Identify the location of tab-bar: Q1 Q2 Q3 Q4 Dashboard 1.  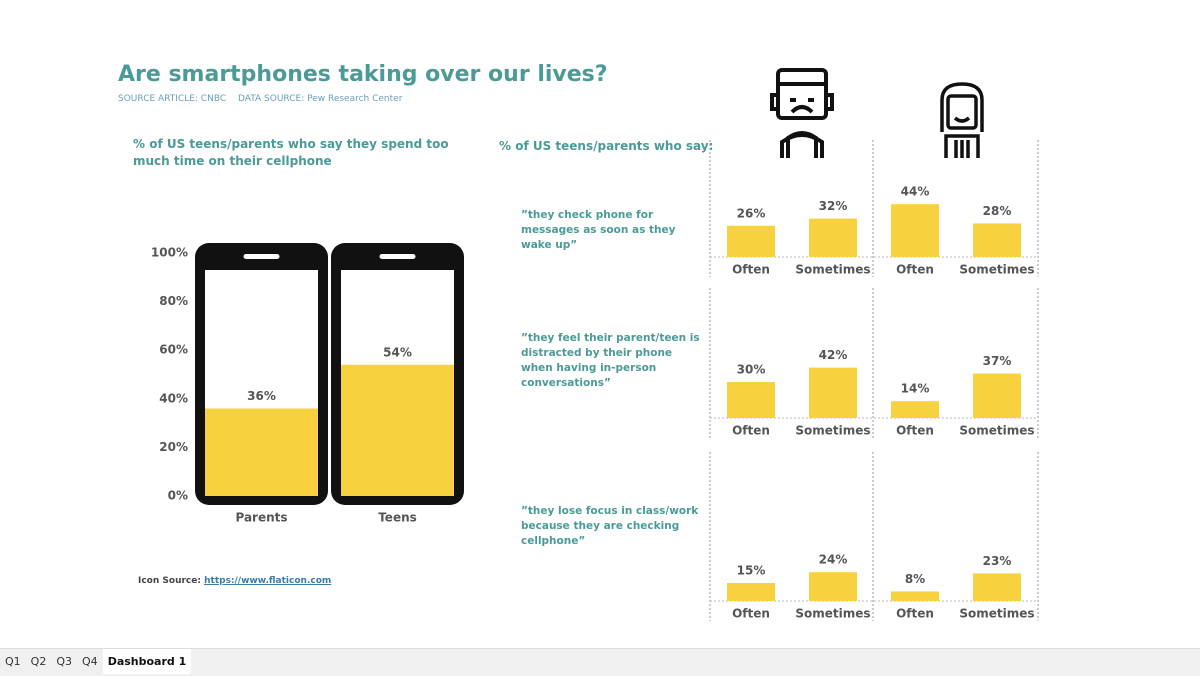
(600, 662).